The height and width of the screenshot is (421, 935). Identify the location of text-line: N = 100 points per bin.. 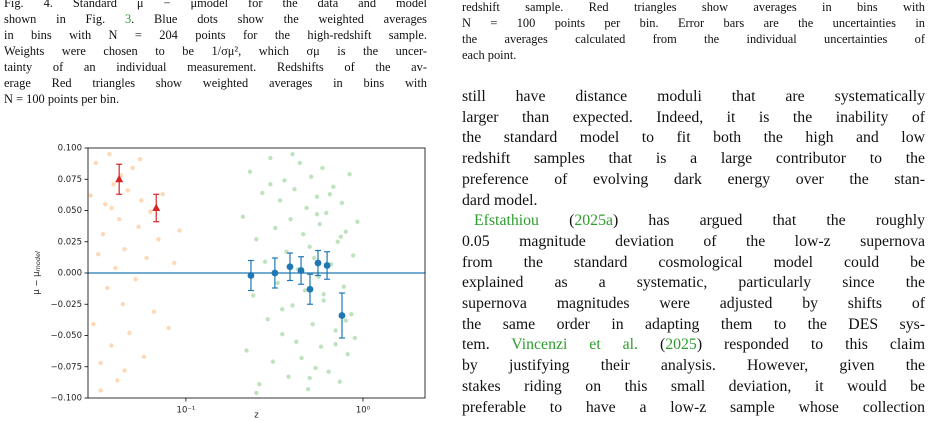
(215, 99).